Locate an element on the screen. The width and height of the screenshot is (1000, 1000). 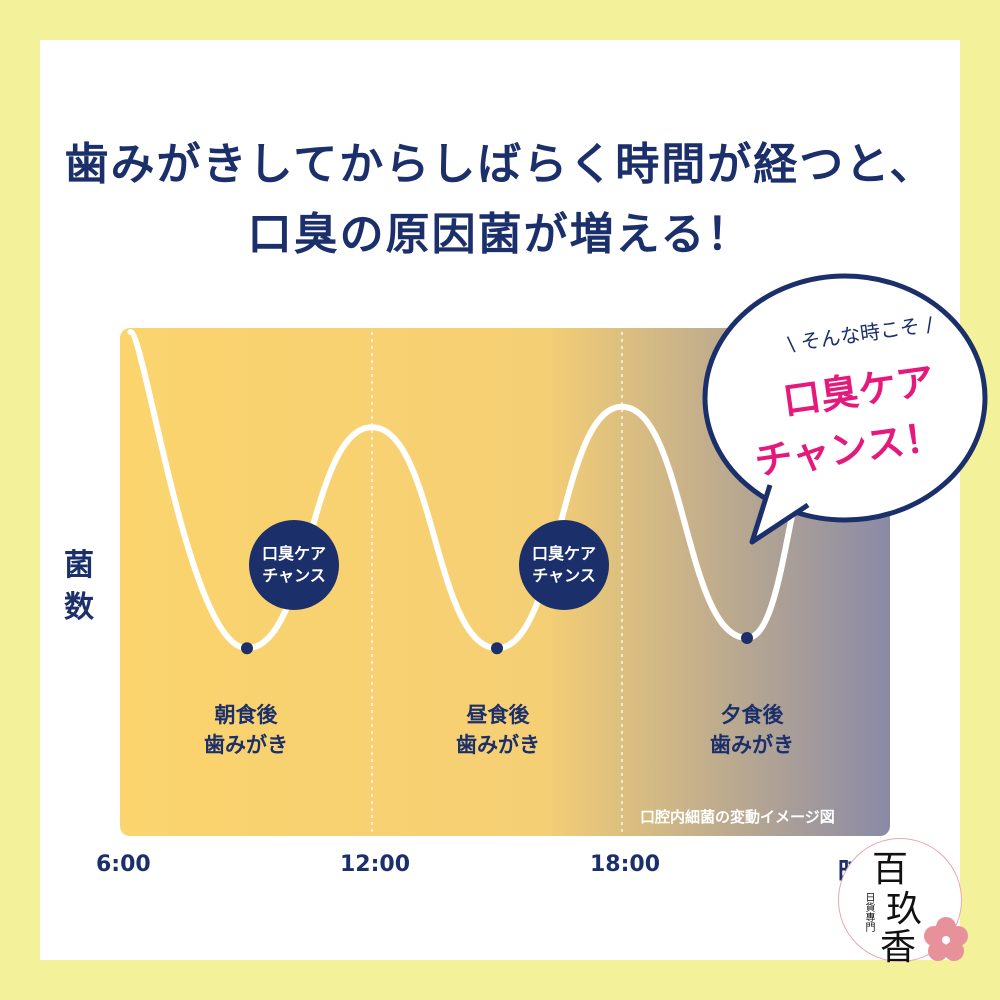
annotation-breakfast: 朝食後 歯みがき is located at coordinates (246, 730).